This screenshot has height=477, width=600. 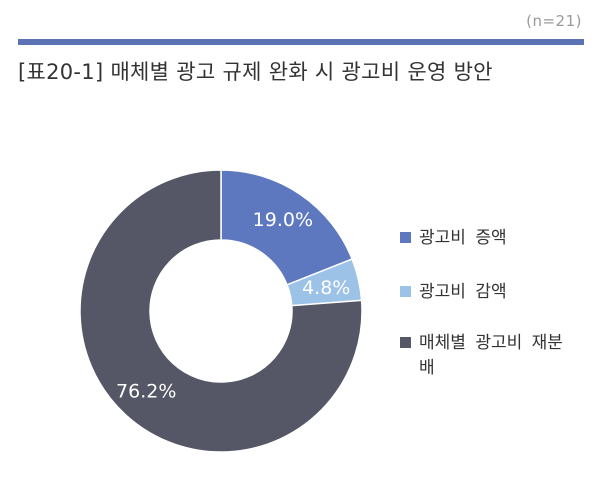 I want to click on chart-legend: 광고비 증액 광고비 감액 매체별 광고비 재분배, so click(x=484, y=318).